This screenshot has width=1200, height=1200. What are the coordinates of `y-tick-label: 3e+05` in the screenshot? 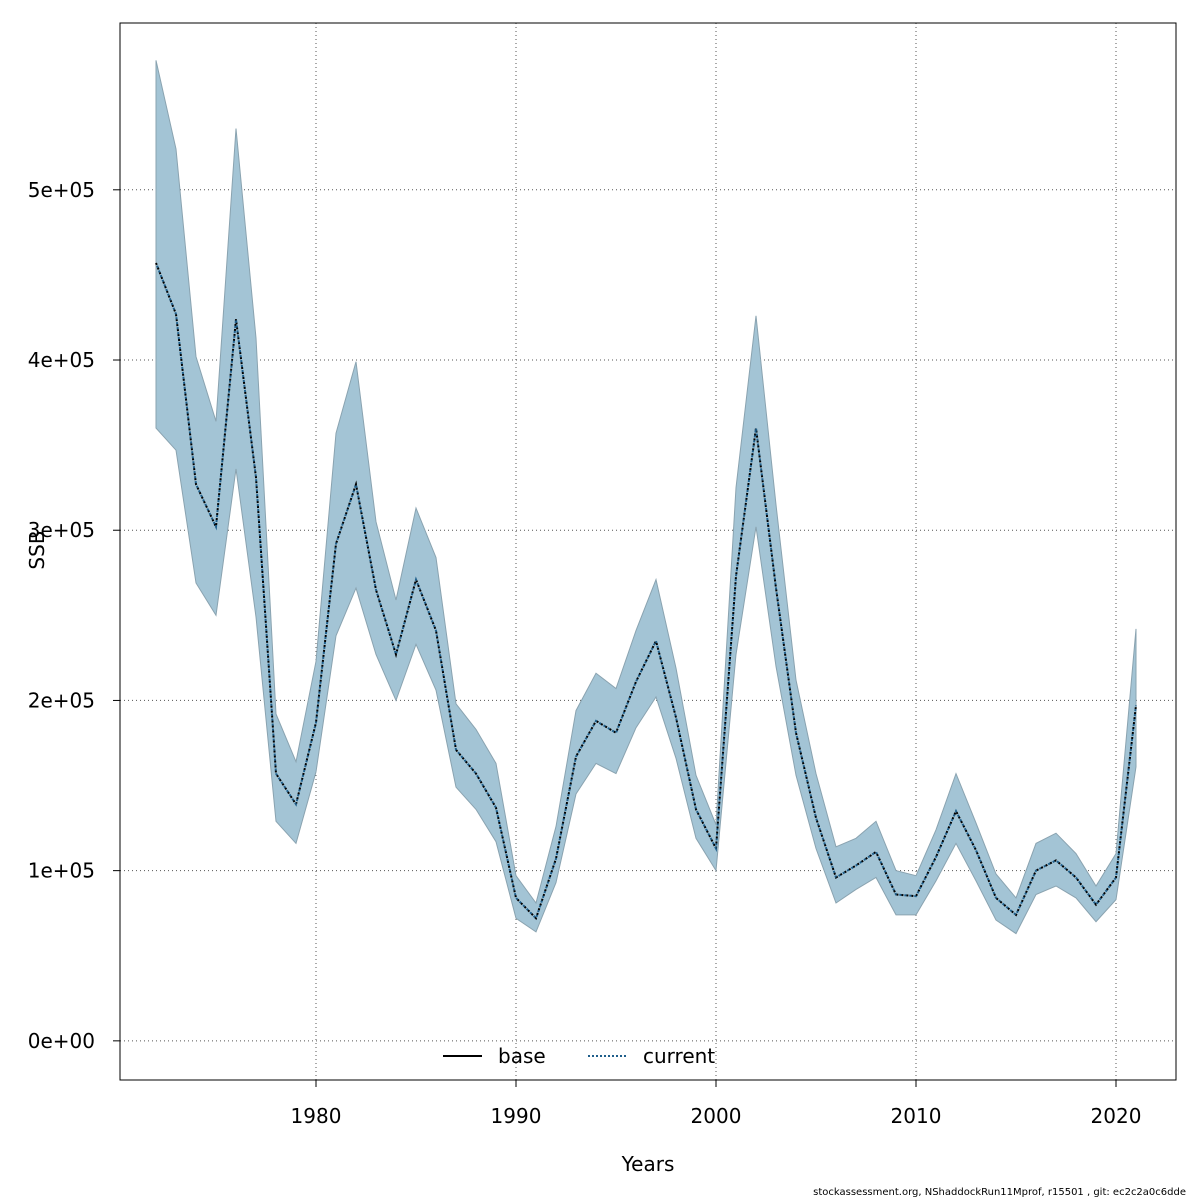 It's located at (61, 530).